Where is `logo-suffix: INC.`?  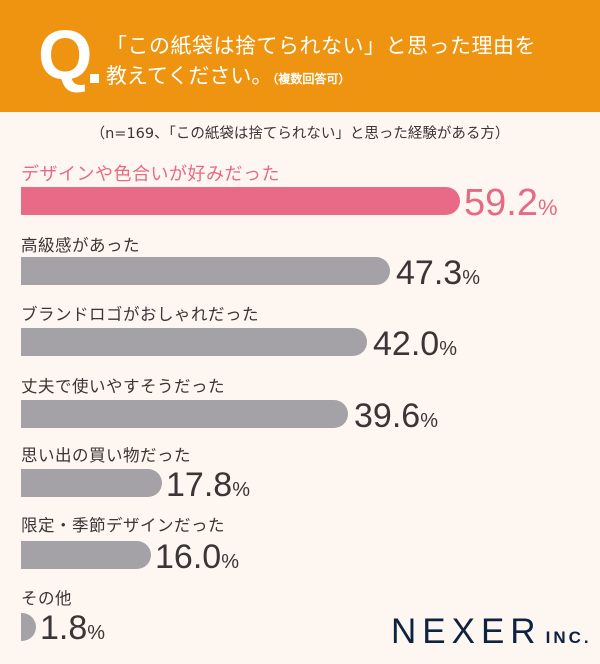
logo-suffix: INC. is located at coordinates (568, 637).